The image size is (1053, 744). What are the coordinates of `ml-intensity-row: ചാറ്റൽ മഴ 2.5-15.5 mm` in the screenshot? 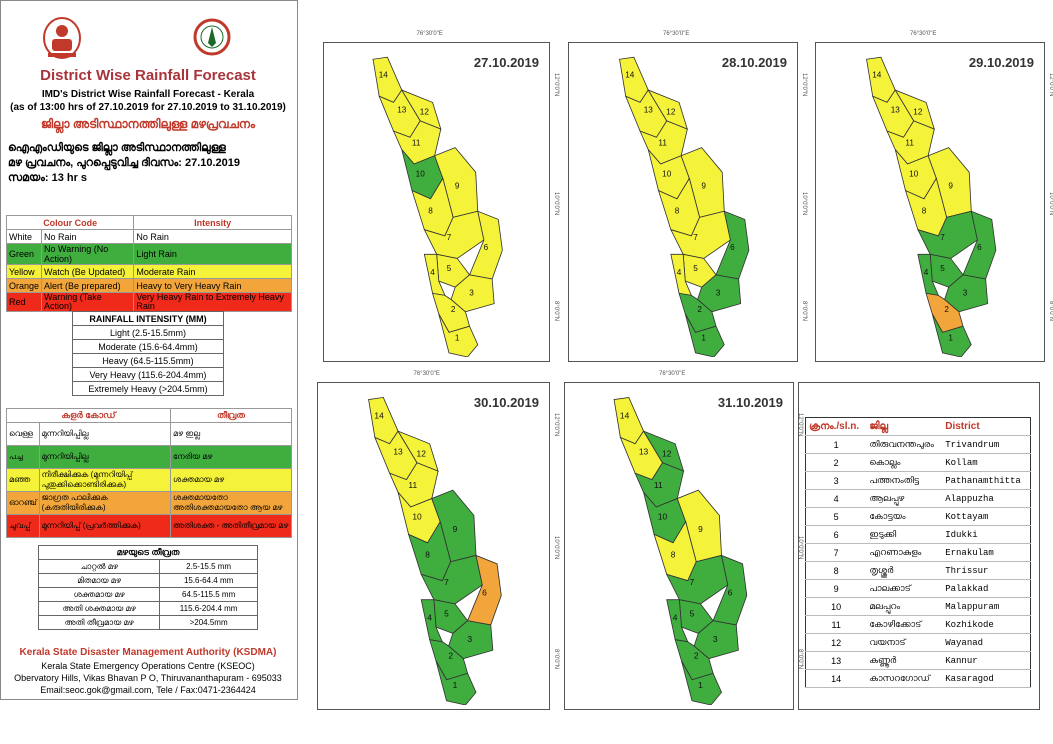 It's located at (147, 566).